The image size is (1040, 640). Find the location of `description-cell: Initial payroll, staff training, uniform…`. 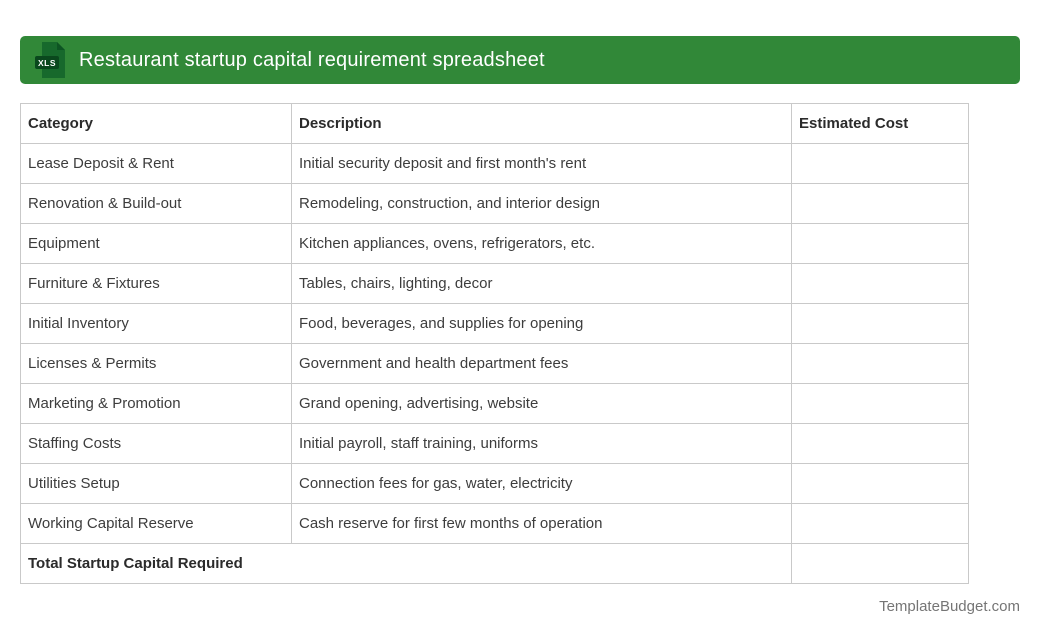

description-cell: Initial payroll, staff training, uniform… is located at coordinates (541, 443).